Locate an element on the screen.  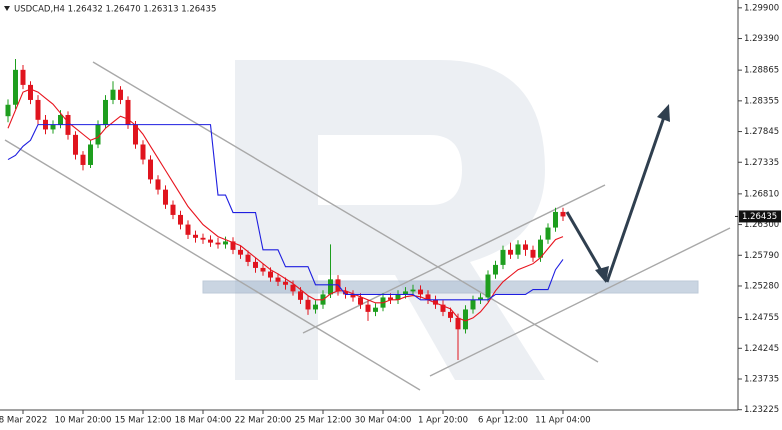
x-tick-label: 30 Mar 04:00 is located at coordinates (383, 421).